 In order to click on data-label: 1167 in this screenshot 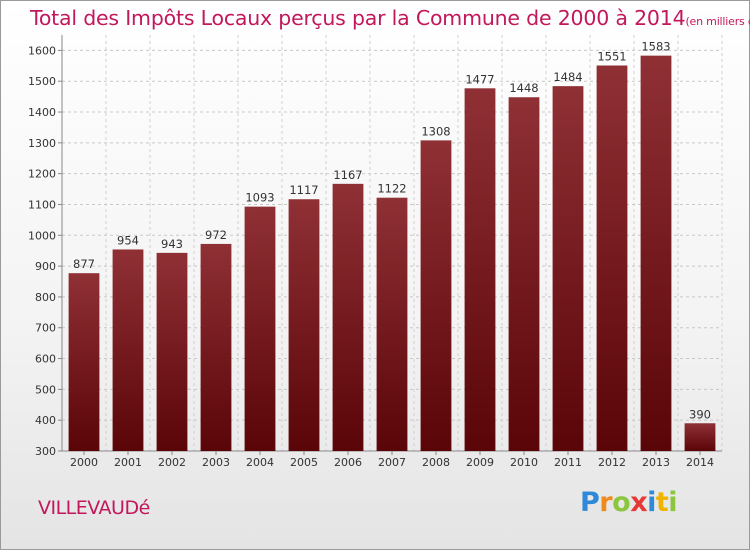, I will do `click(347, 175)`.